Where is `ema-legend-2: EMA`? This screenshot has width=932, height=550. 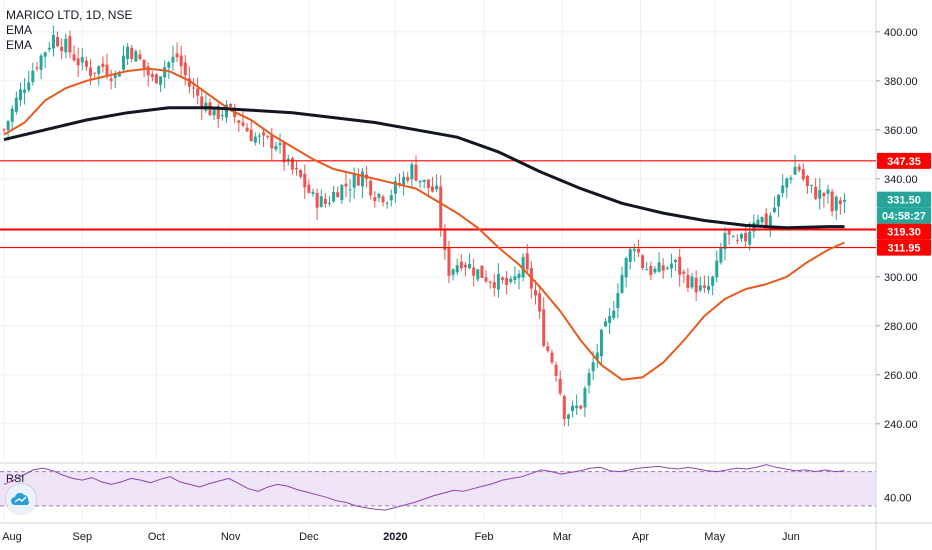
ema-legend-2: EMA is located at coordinates (19, 45).